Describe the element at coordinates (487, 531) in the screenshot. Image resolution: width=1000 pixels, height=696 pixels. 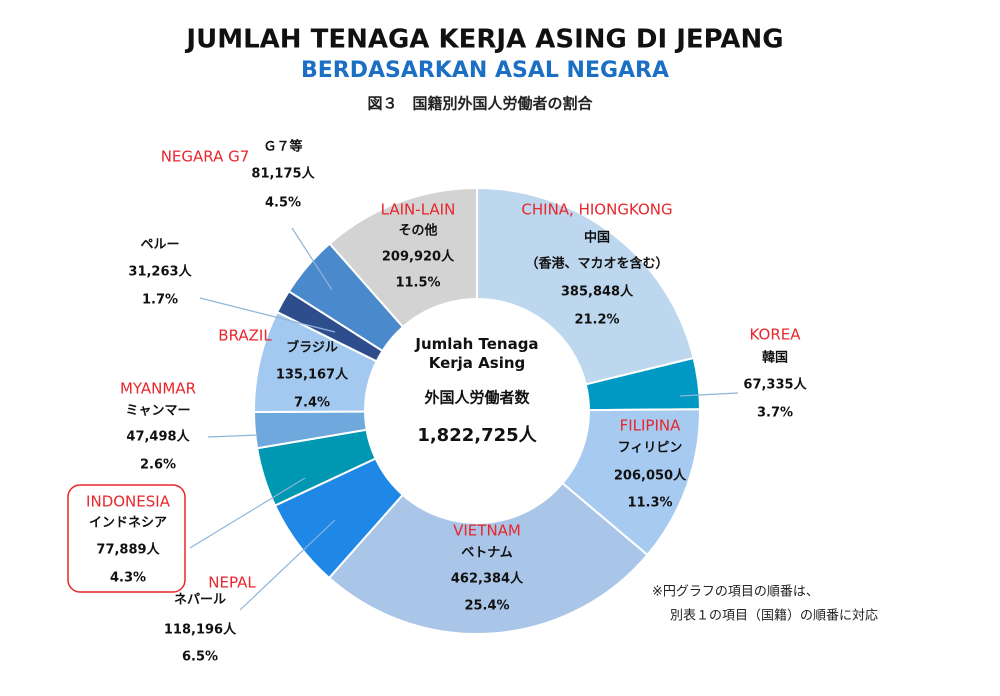
I see `category-label: VIETNAM` at that location.